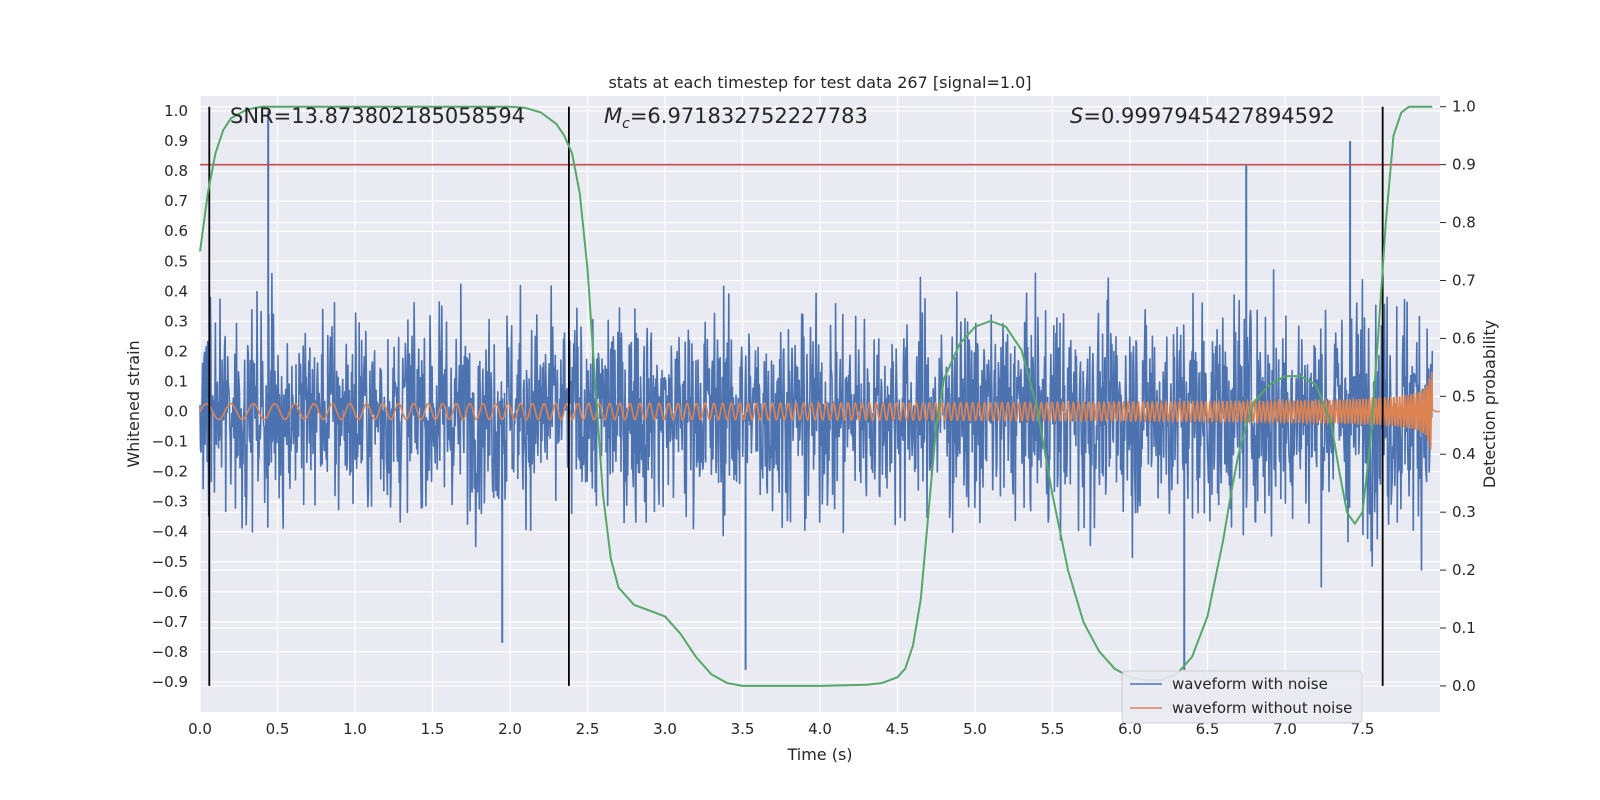 The image size is (1600, 800). Describe the element at coordinates (1130, 729) in the screenshot. I see `x-tick-label: 6.0` at that location.